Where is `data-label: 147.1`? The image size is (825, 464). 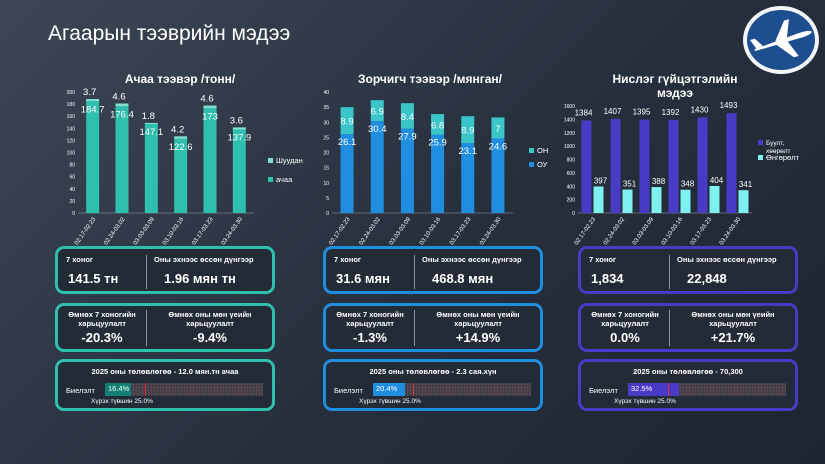 data-label: 147.1 is located at coordinates (151, 132).